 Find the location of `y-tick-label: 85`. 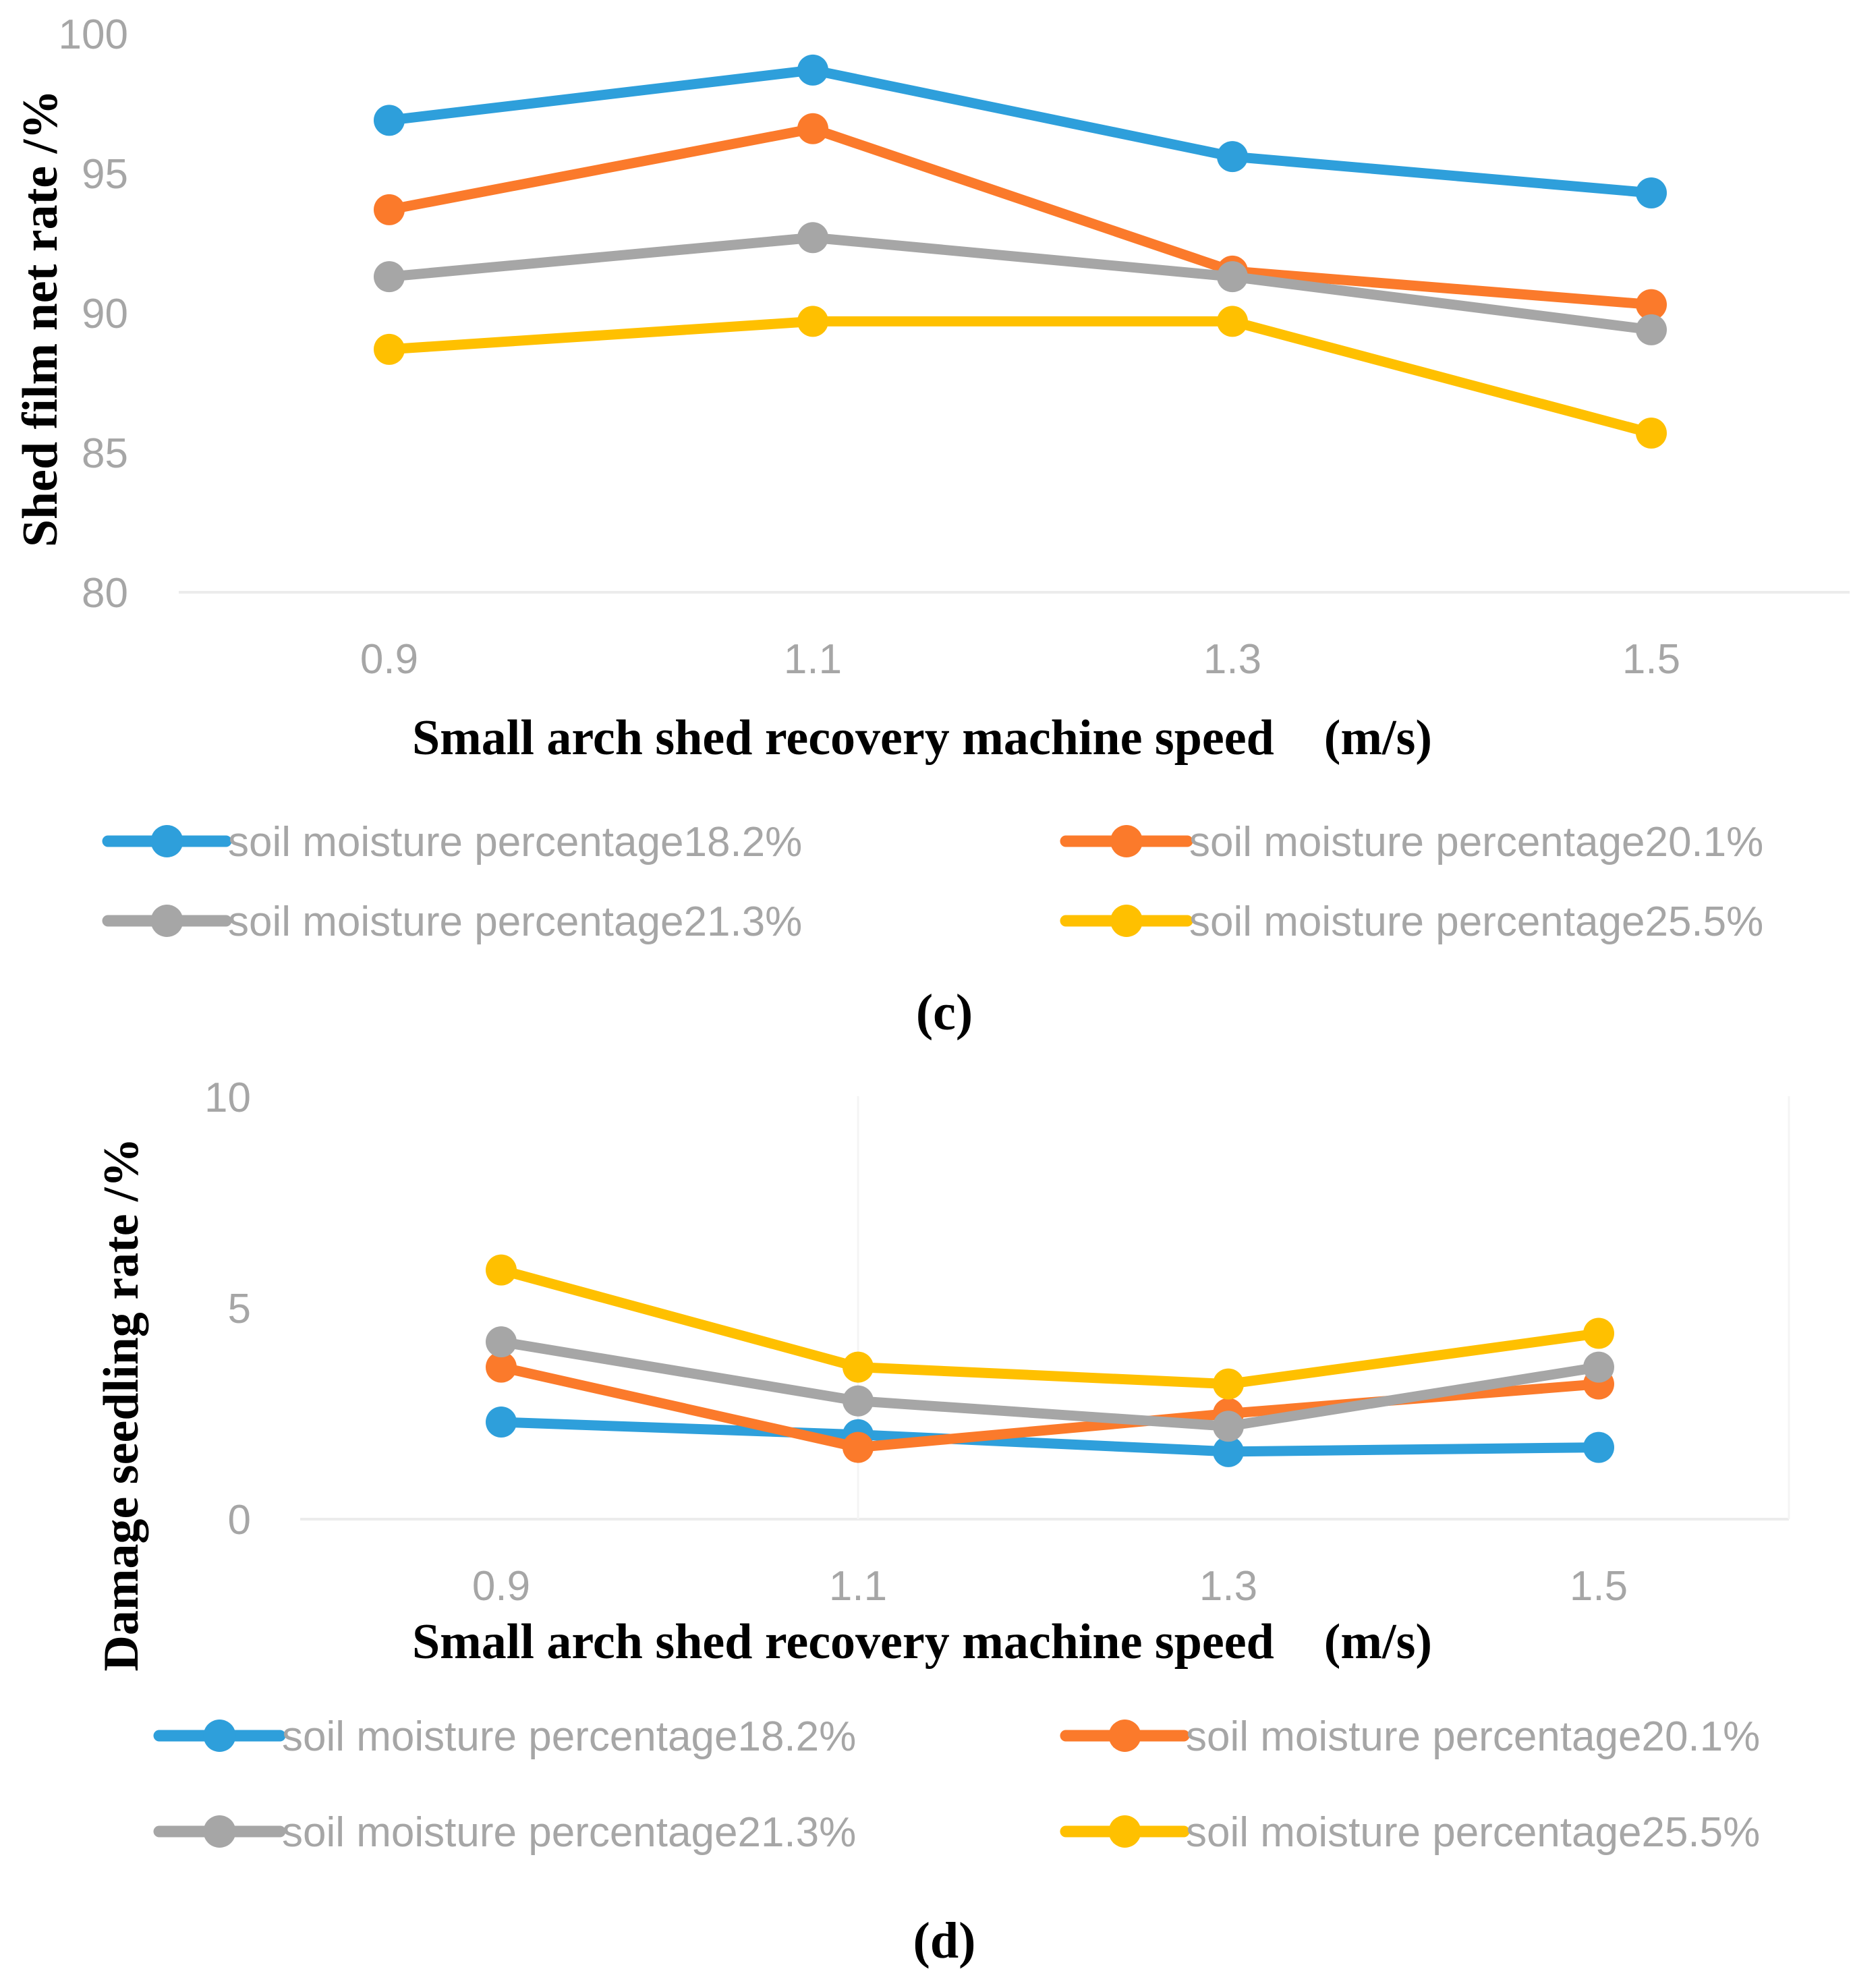

y-tick-label: 85 is located at coordinates (105, 453).